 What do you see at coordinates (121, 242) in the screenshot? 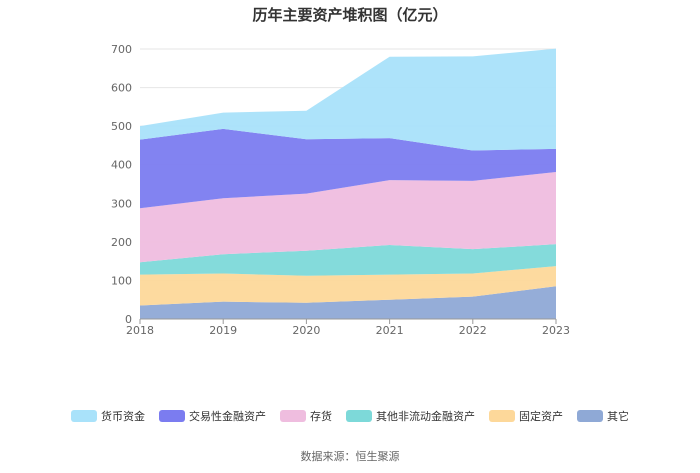
I see `y-tick-label: 200` at bounding box center [121, 242].